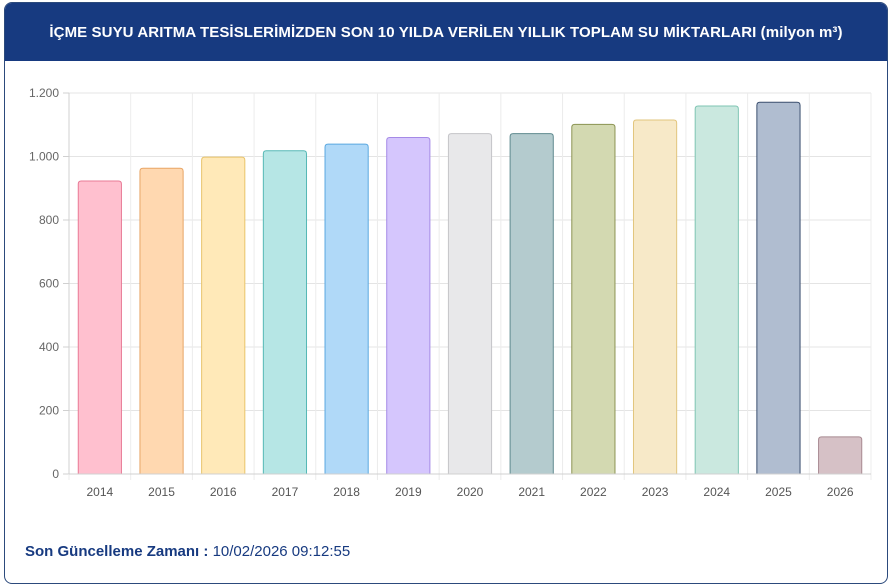 The width and height of the screenshot is (894, 587). Describe the element at coordinates (49, 220) in the screenshot. I see `y-tick-label: 800` at that location.